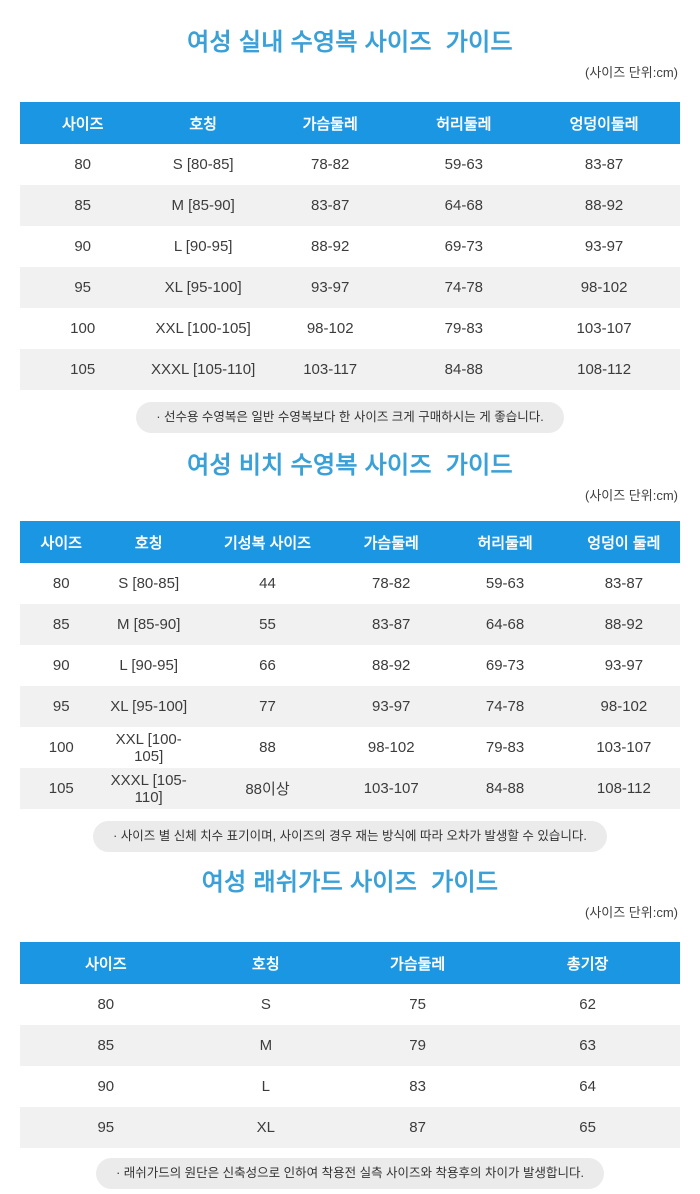  I want to click on table-row: 100 XXL [100-105] 98-102 79-83 103-107, so click(350, 328).